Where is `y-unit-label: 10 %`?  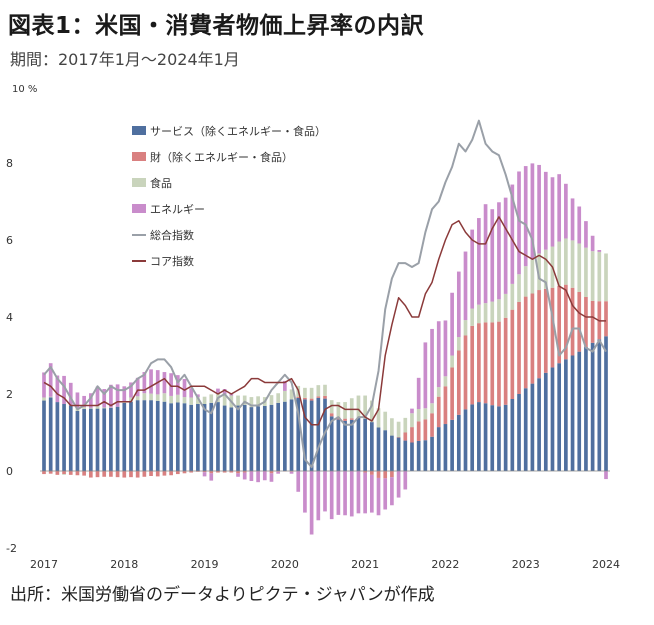 y-unit-label: 10 % is located at coordinates (24, 89).